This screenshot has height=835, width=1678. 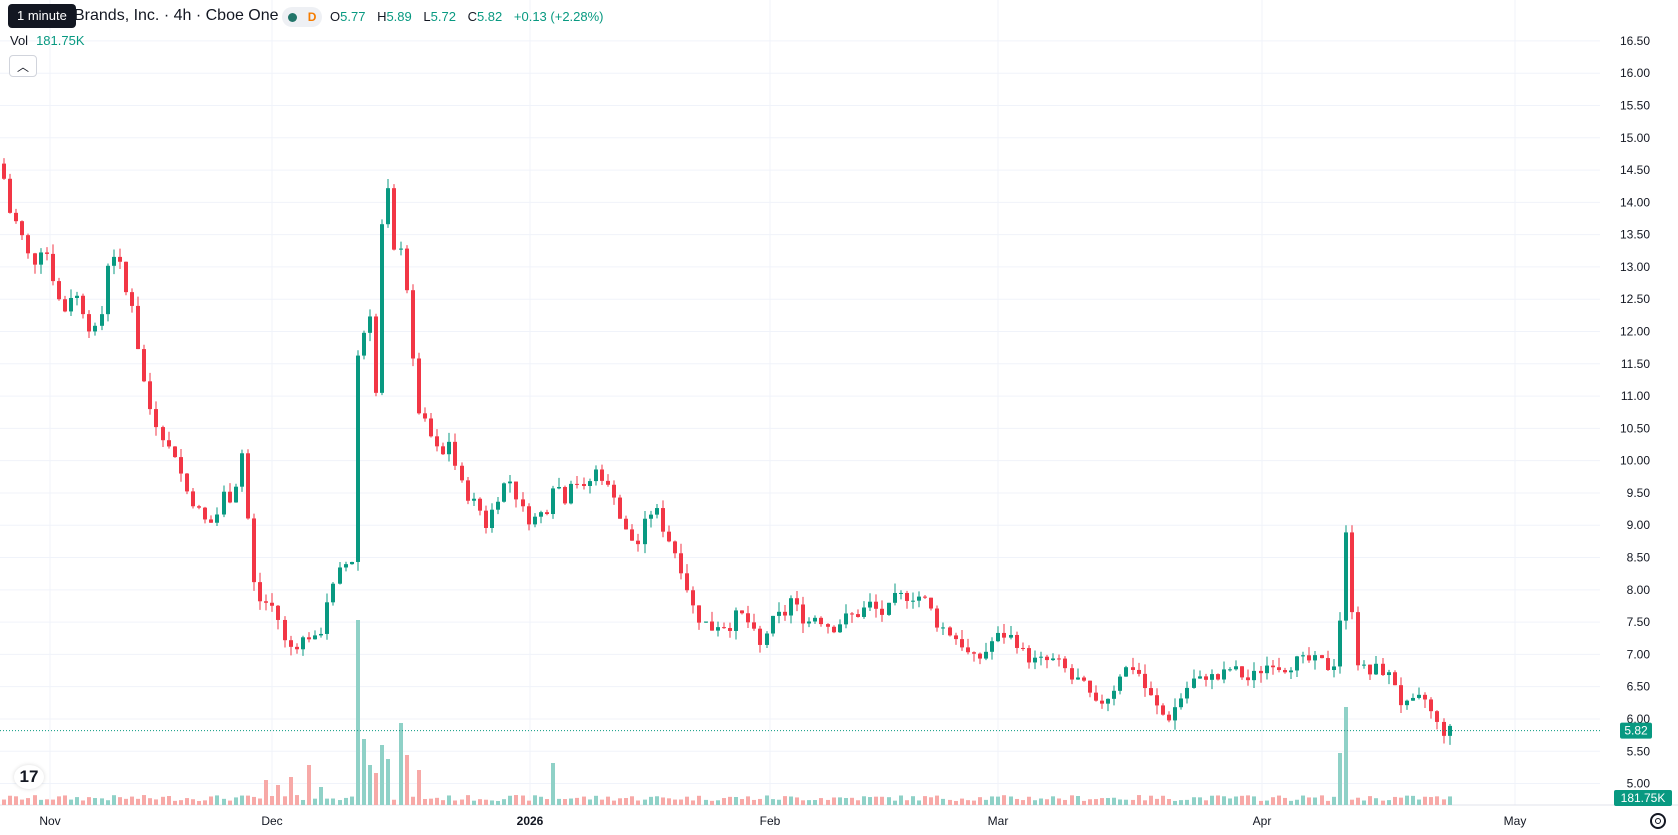 I want to click on price-tick-label: 5.00, so click(x=1639, y=784).